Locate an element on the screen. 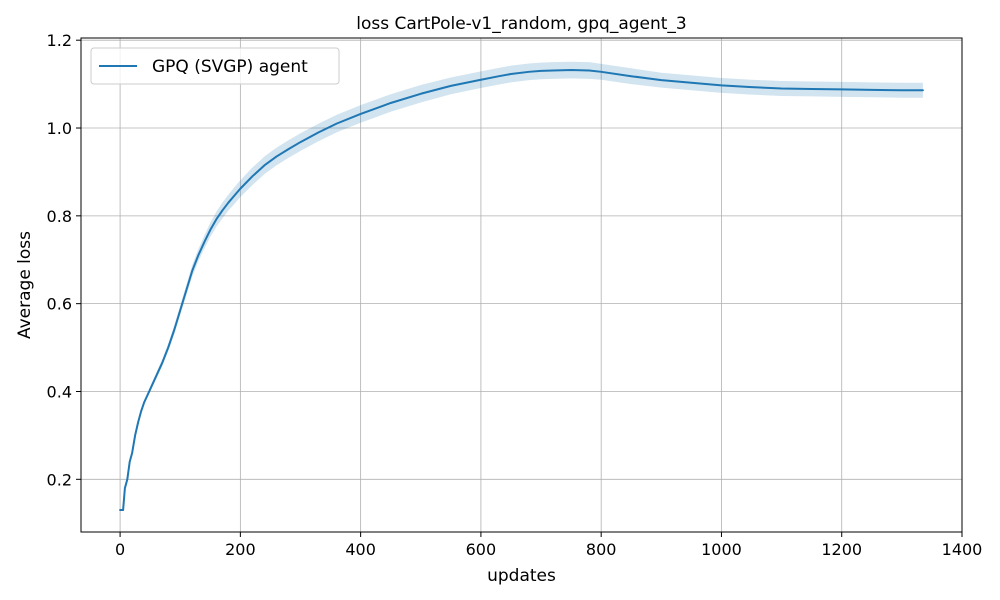  y-axis-ticks: 0.2 0.4 0.6 0.8 1.0 1.2 is located at coordinates (64, 260).